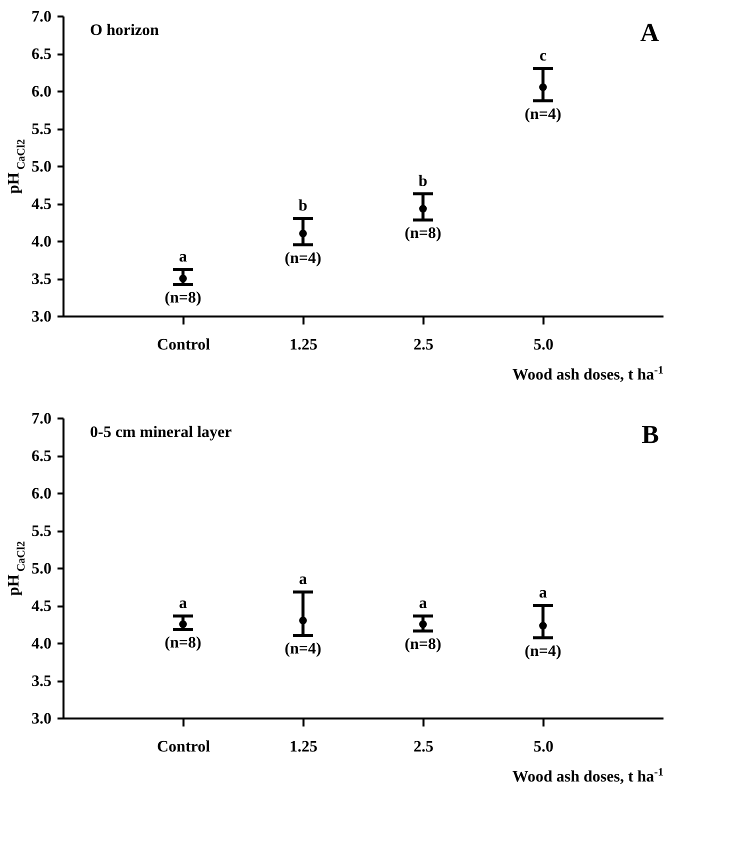  I want to click on annotation: c, so click(543, 56).